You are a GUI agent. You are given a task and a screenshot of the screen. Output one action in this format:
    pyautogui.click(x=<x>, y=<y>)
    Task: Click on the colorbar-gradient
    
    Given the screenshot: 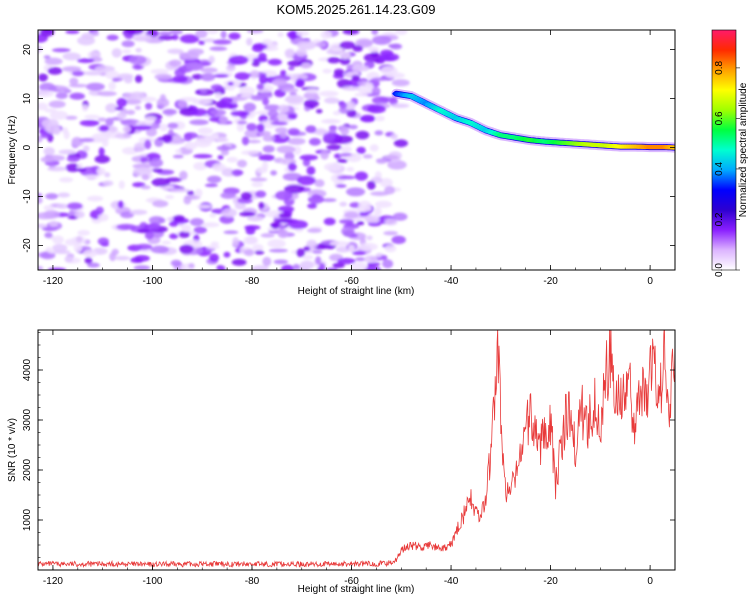 What is the action you would take?
    pyautogui.click(x=724, y=150)
    